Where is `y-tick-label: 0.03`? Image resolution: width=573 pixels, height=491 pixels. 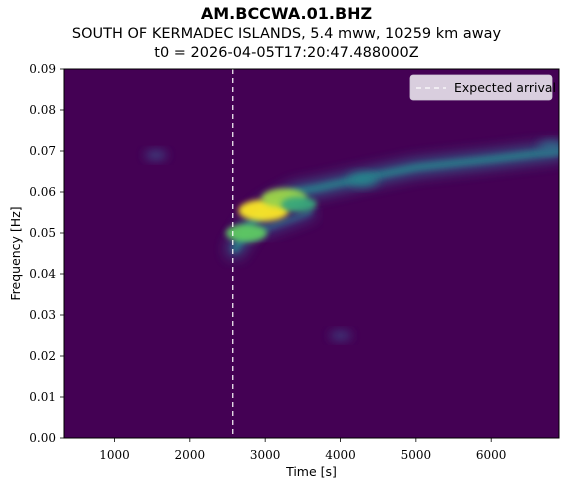
y-tick-label: 0.03 is located at coordinates (42, 315).